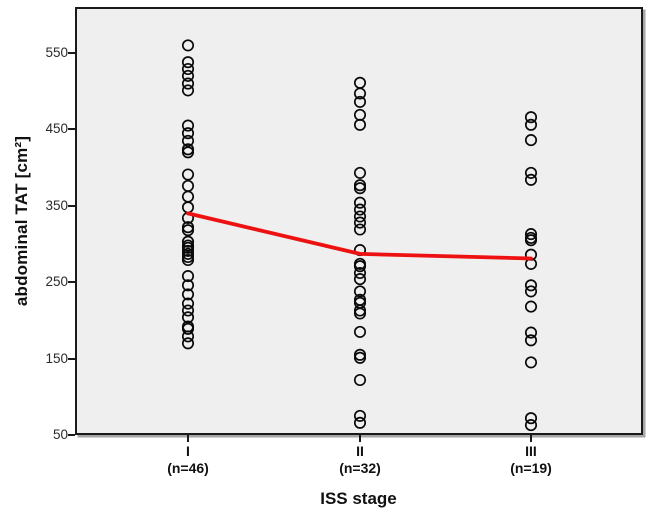 This screenshot has height=521, width=650. What do you see at coordinates (360, 451) in the screenshot?
I see `x-tick-label: II` at bounding box center [360, 451].